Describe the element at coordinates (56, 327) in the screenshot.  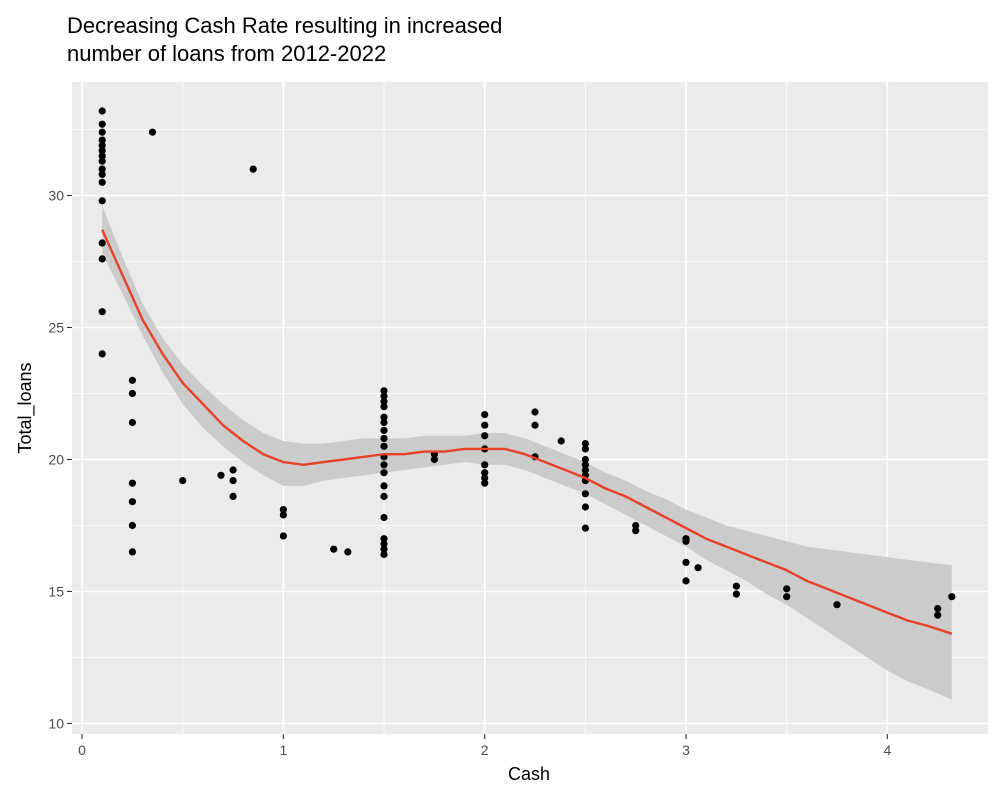
I see `y-tick-label: 25` at that location.